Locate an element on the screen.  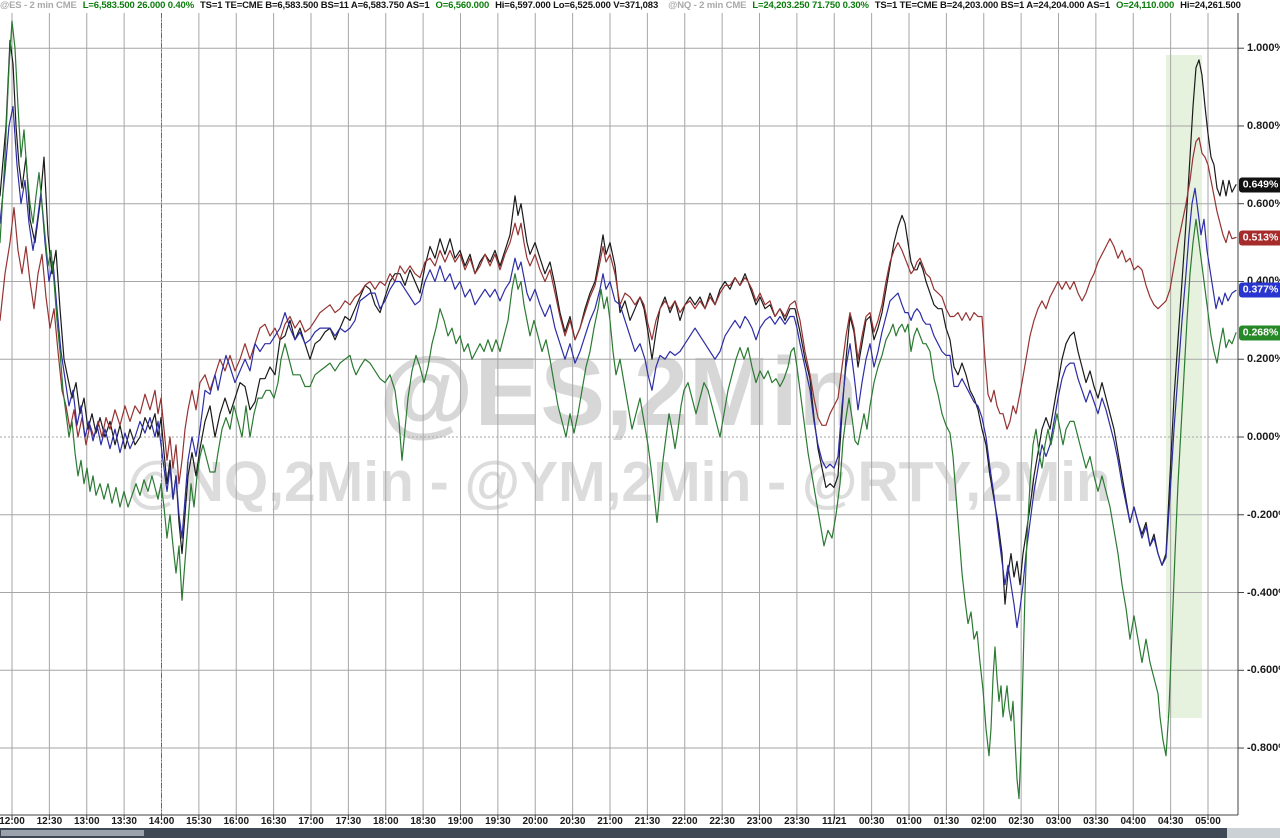
price-tag-NQ2min: 0.513% is located at coordinates (1259, 238).